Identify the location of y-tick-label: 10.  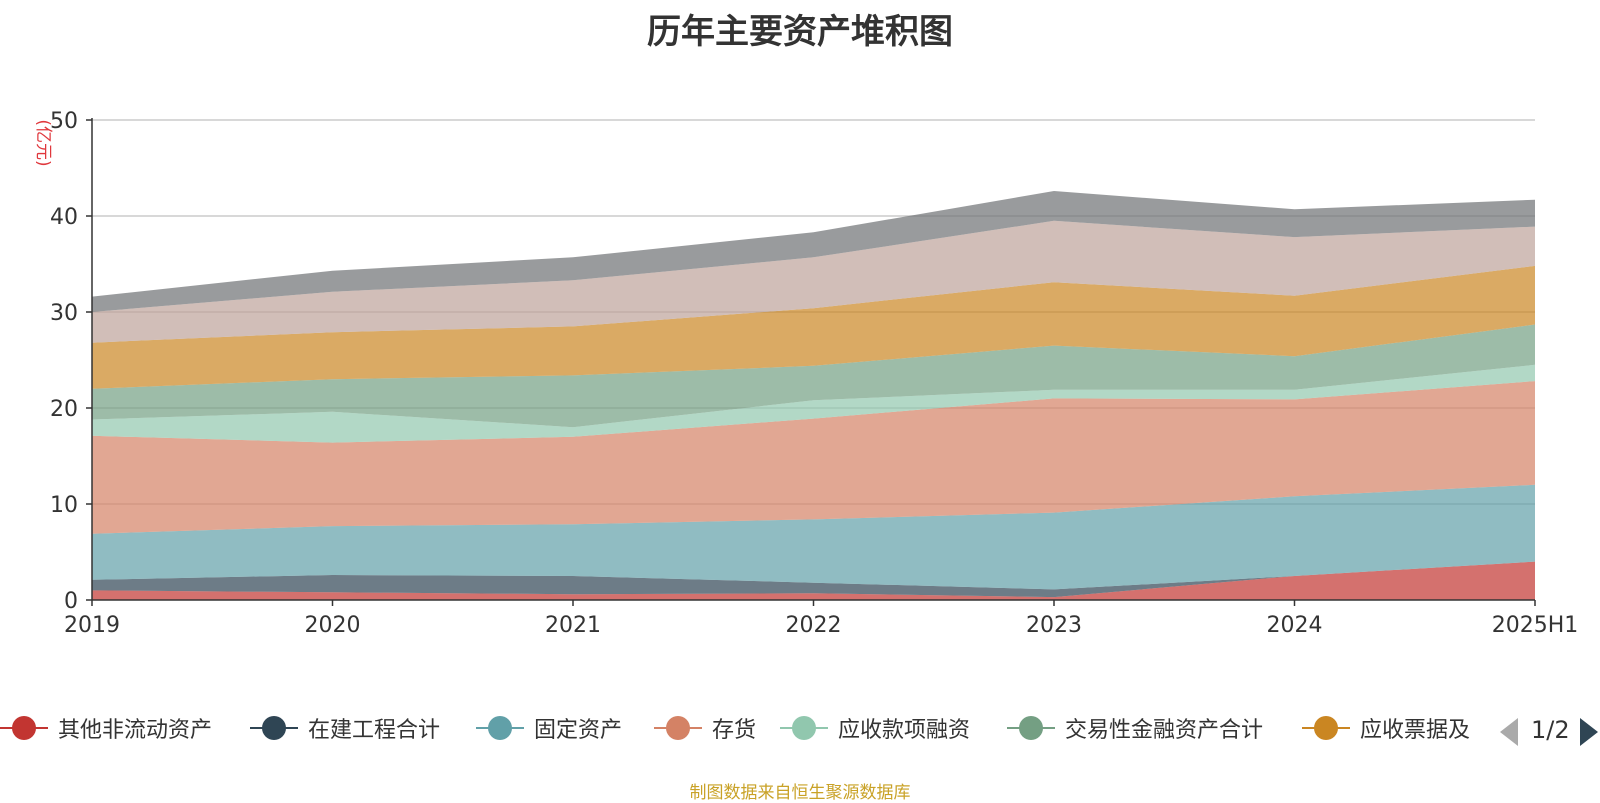
(64, 505).